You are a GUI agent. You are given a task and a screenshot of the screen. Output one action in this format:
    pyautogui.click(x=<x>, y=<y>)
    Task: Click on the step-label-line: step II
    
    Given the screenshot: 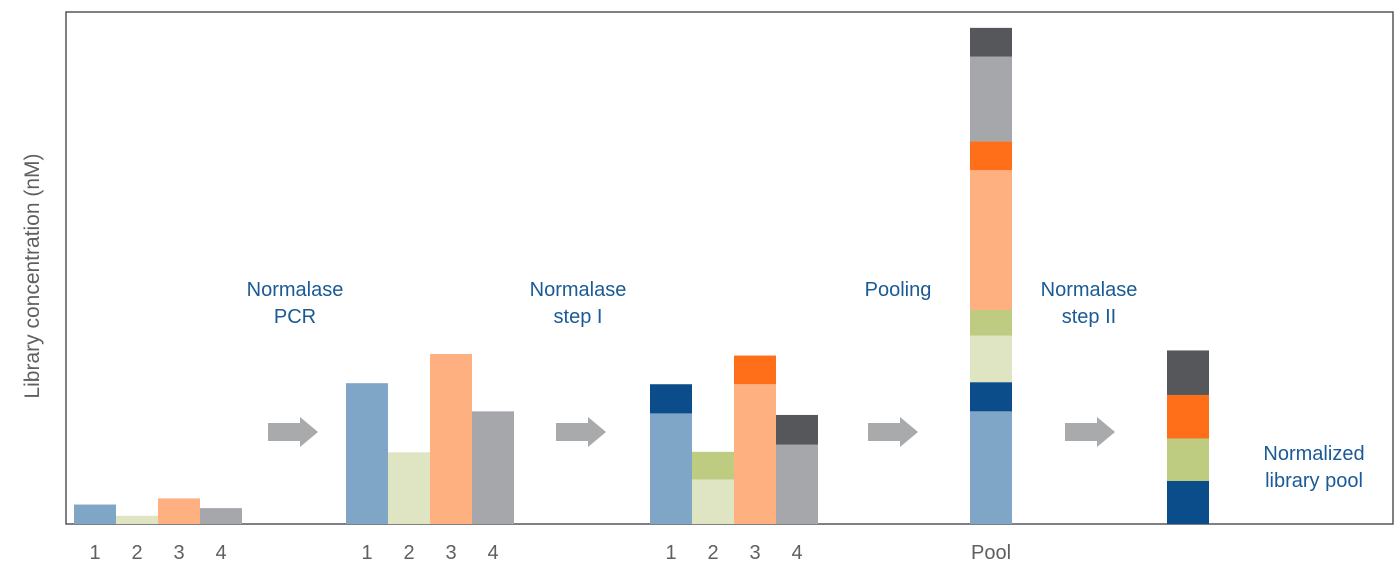 What is the action you would take?
    pyautogui.click(x=1089, y=317)
    